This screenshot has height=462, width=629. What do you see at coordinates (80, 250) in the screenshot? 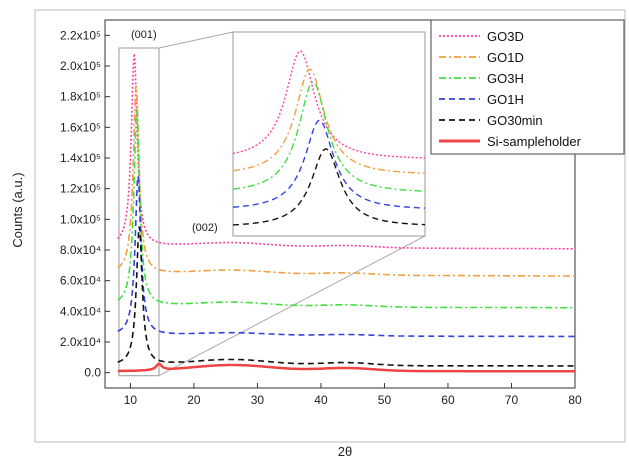
I see `y-tick-label: 8.0x10⁴` at bounding box center [80, 250].